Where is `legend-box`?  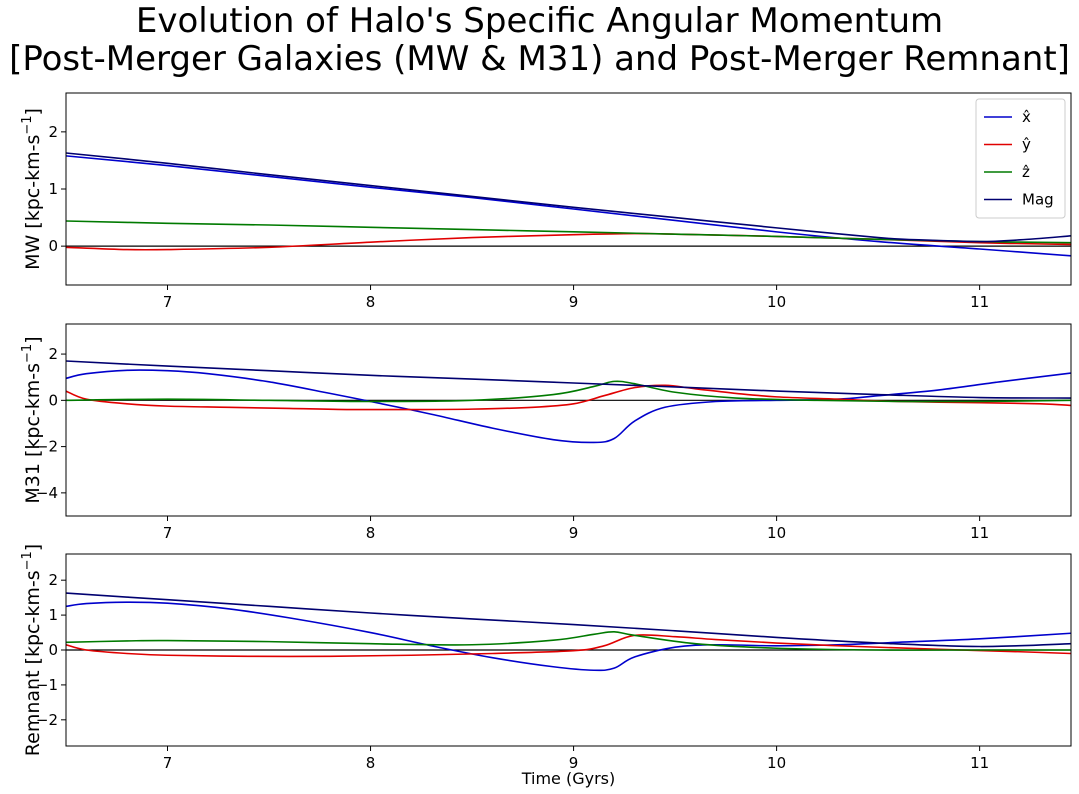 legend-box is located at coordinates (1020, 158).